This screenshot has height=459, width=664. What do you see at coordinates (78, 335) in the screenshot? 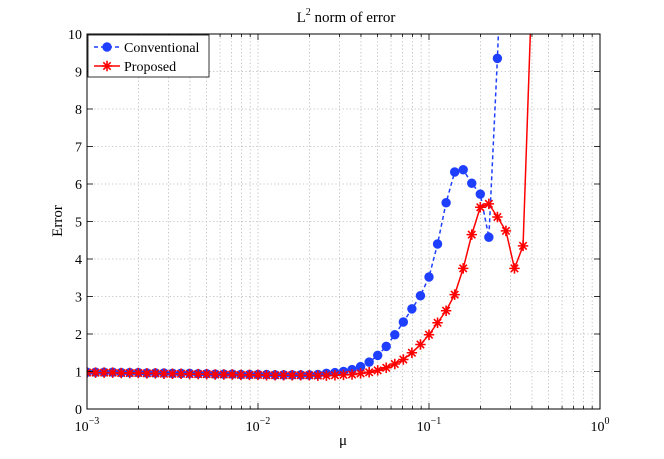
I see `y-tick-label: 2` at bounding box center [78, 335].